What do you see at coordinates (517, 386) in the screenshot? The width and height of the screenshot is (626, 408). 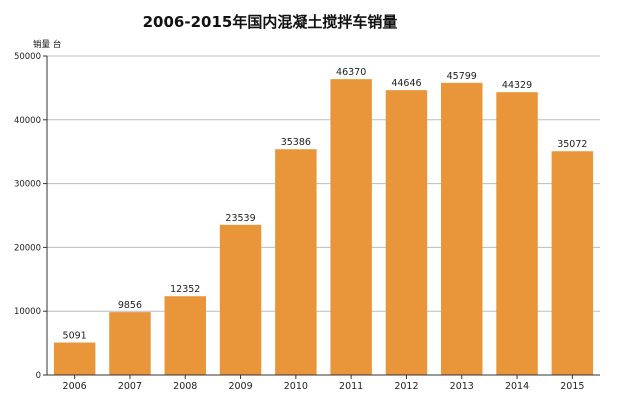 I see `x-tick-label-2014: 2014` at bounding box center [517, 386].